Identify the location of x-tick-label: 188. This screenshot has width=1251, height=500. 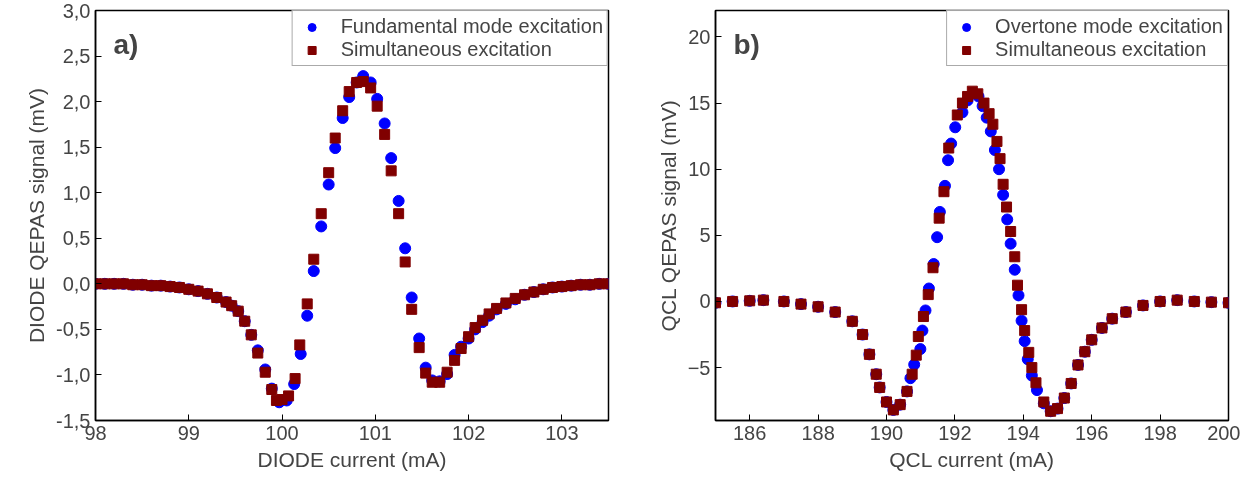
(818, 432).